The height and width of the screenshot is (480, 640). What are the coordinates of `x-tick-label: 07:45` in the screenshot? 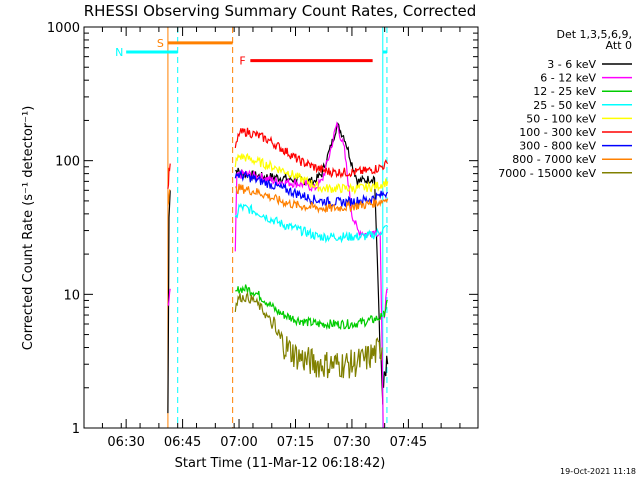 It's located at (408, 442).